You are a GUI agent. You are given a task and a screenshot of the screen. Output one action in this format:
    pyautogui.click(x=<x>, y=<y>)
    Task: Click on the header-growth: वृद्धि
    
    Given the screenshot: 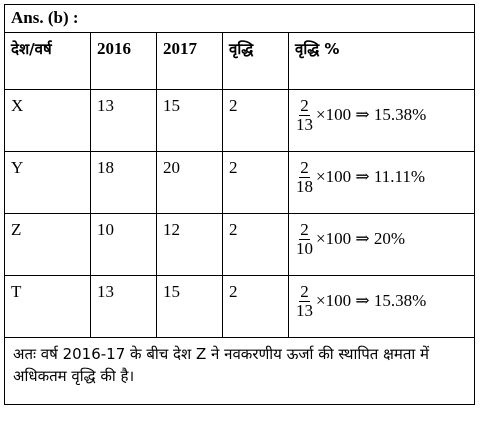 What is the action you would take?
    pyautogui.click(x=255, y=61)
    